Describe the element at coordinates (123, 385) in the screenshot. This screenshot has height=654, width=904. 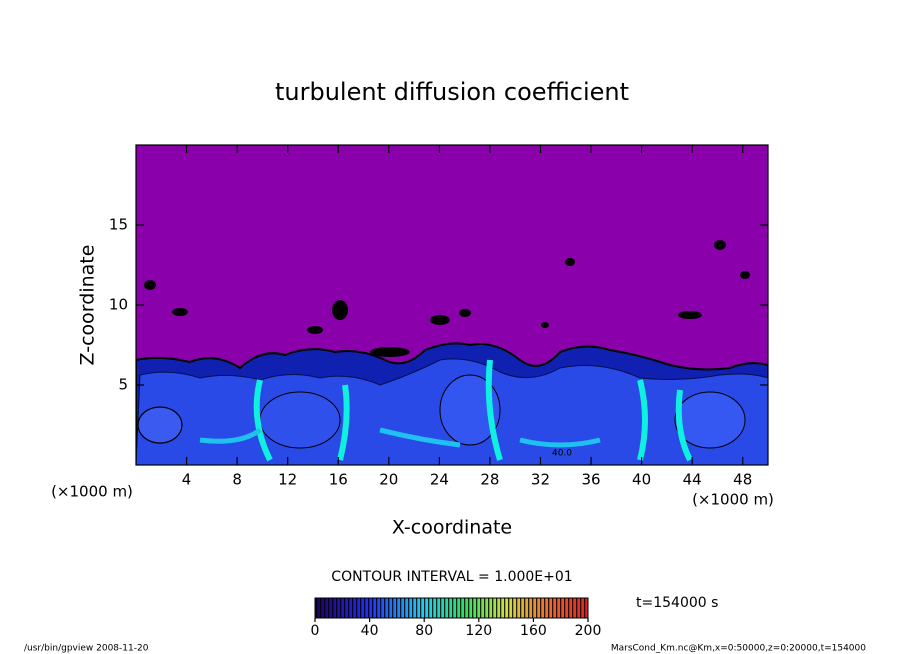
I see `y-tick-label: 5` at that location.